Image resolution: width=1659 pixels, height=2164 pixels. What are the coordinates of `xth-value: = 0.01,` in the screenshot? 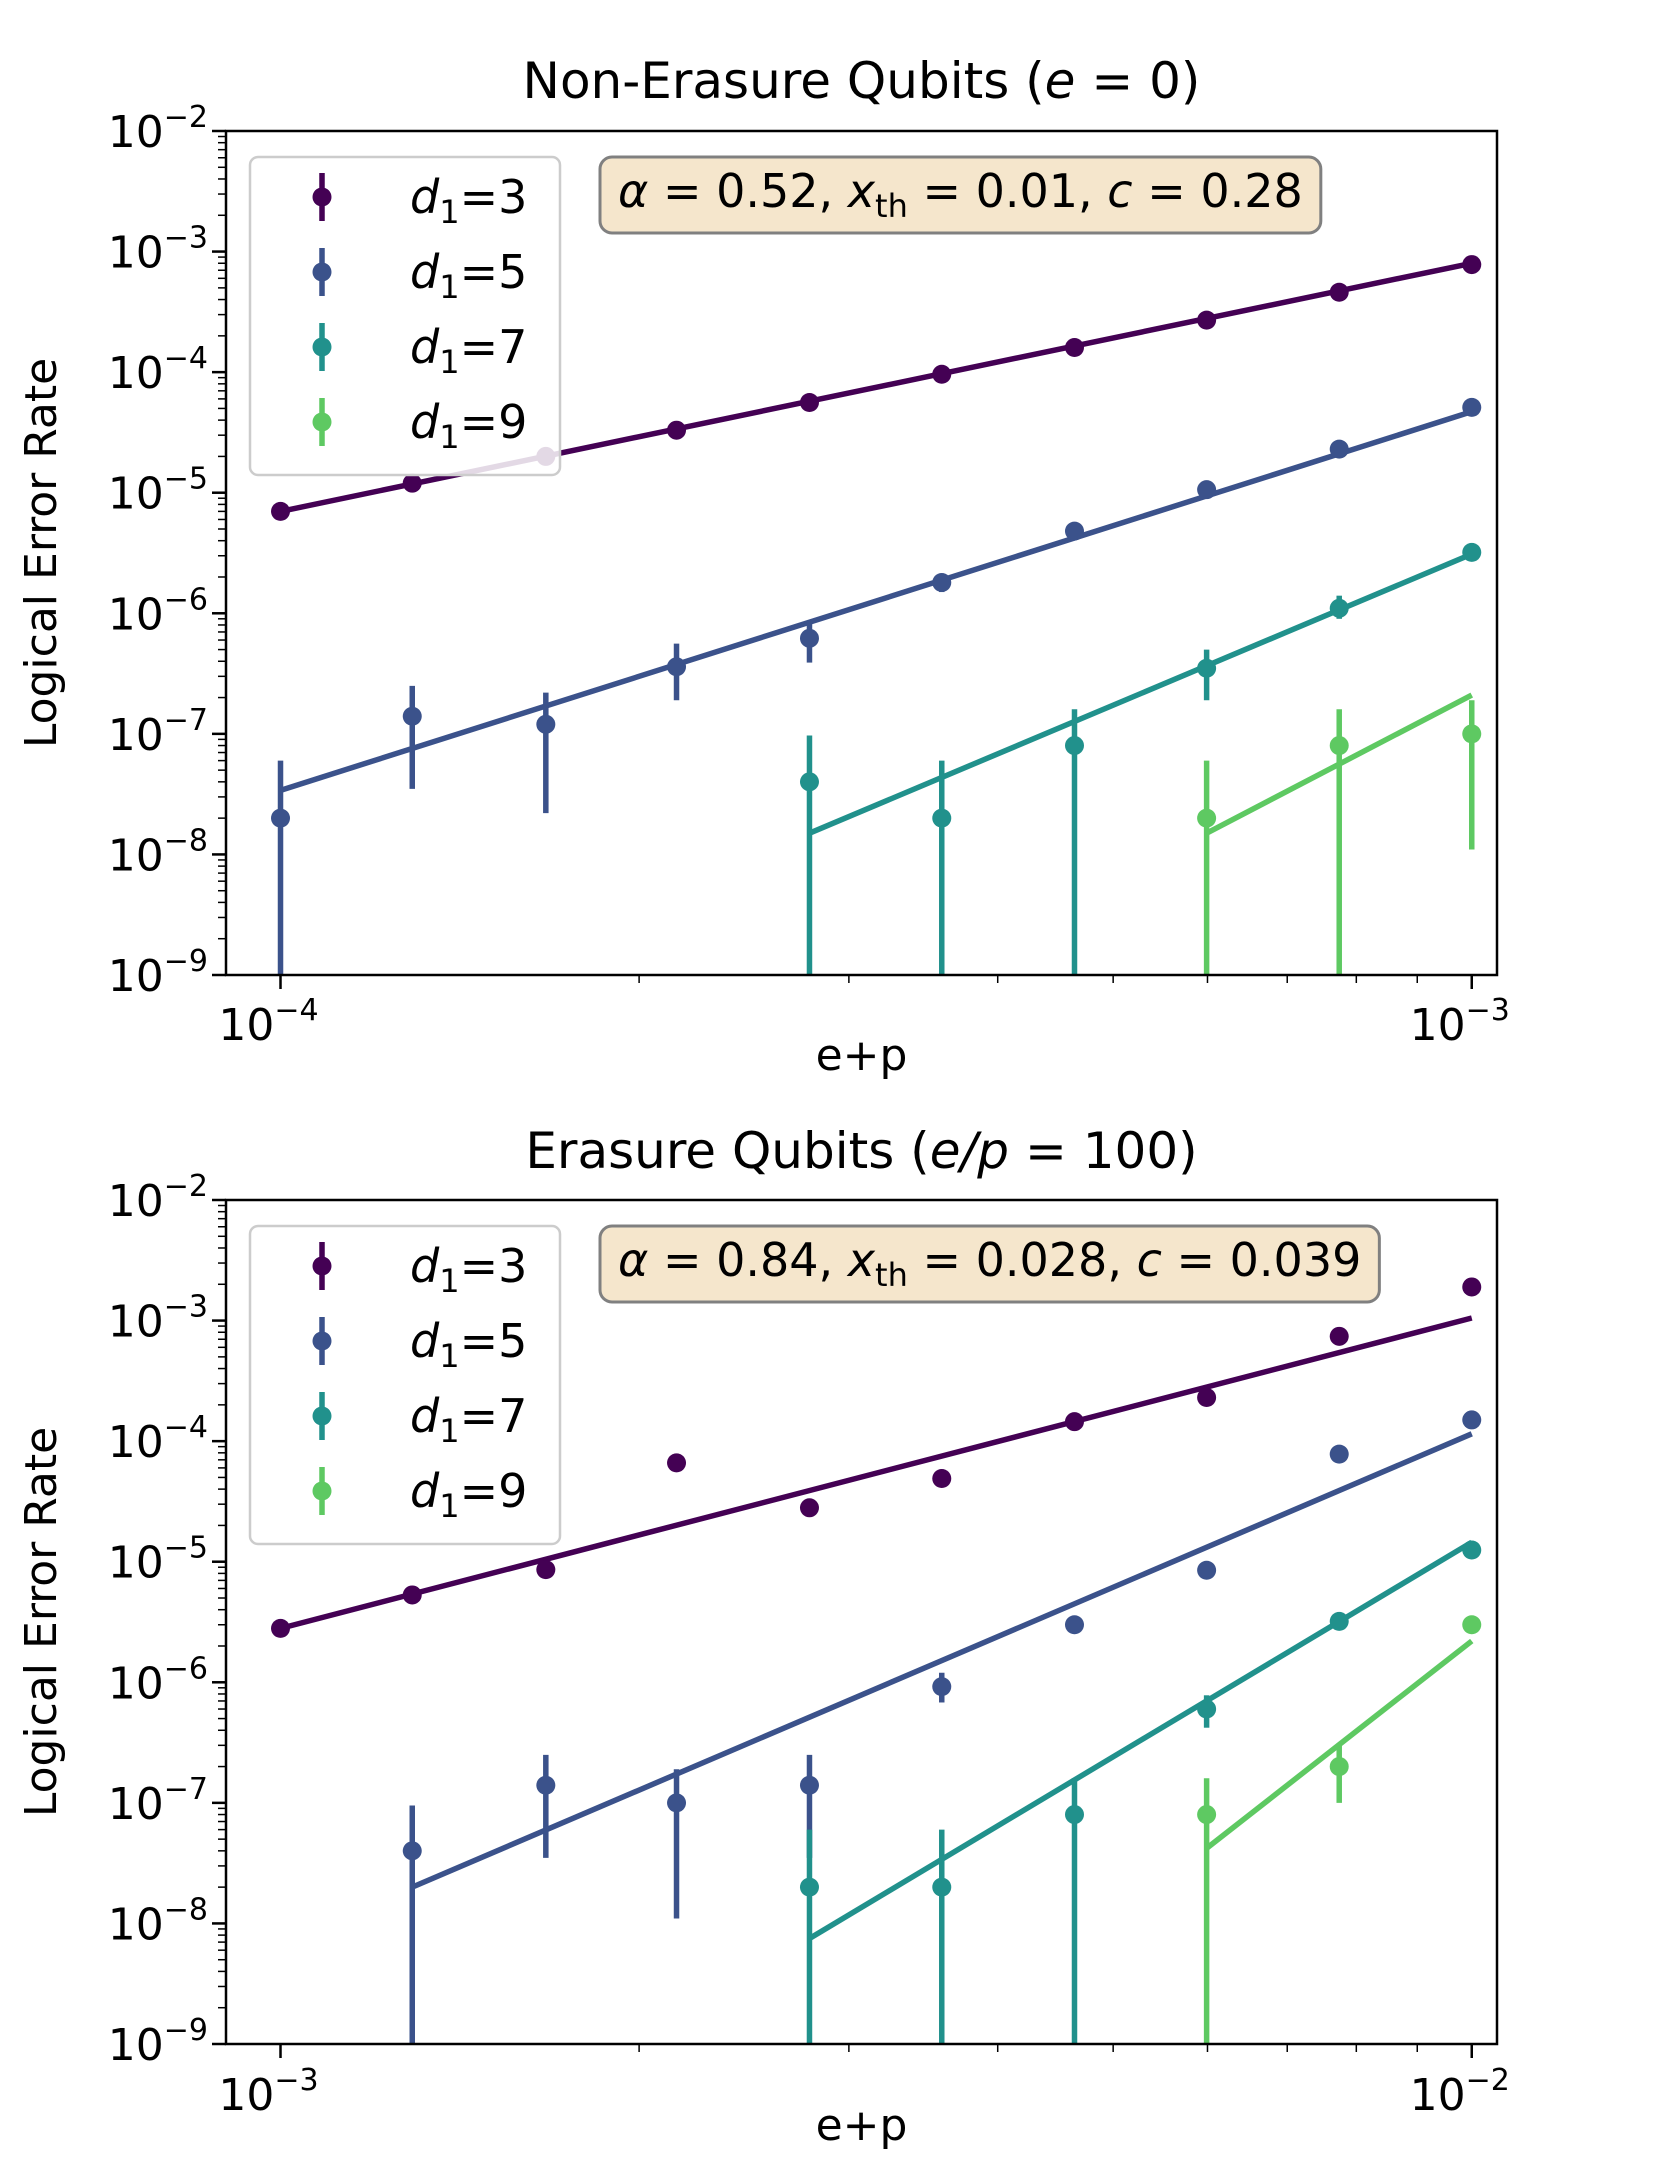 It's located at (1007, 191).